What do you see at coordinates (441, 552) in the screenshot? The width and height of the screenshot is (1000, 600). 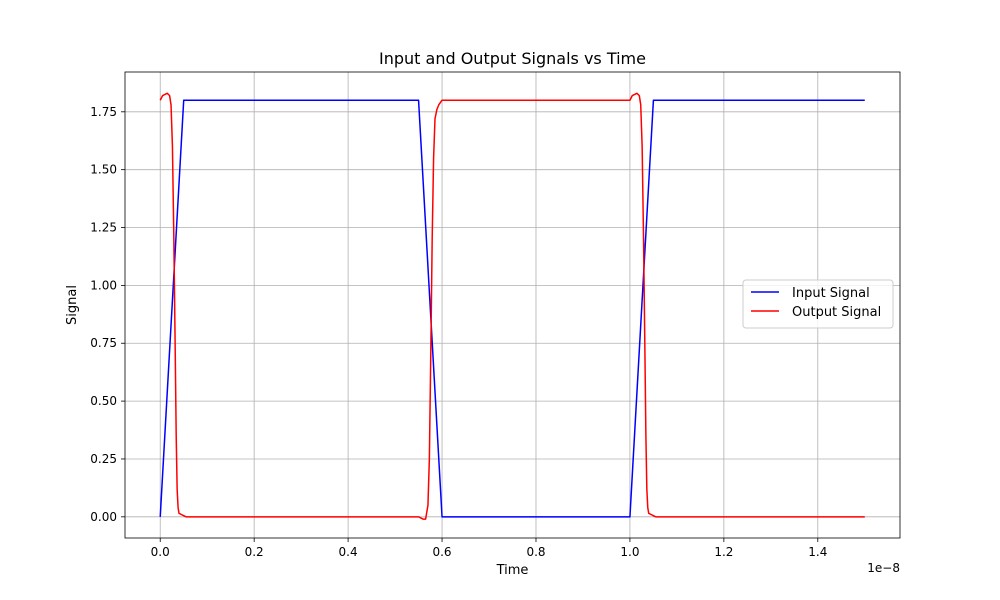 I see `x-tick-label: 0.6` at bounding box center [441, 552].